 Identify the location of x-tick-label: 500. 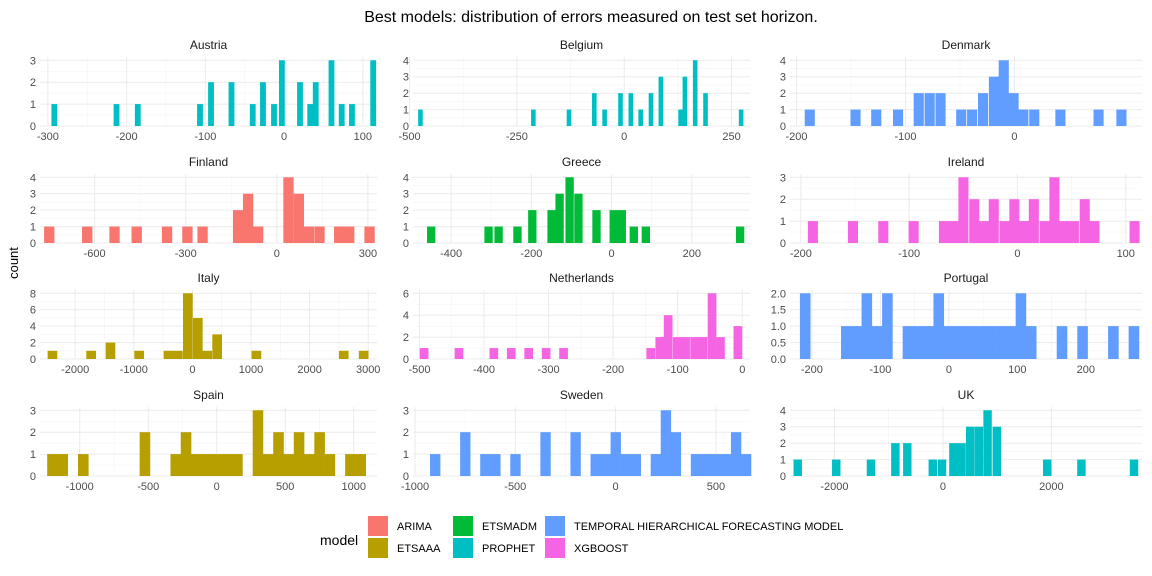
(285, 487).